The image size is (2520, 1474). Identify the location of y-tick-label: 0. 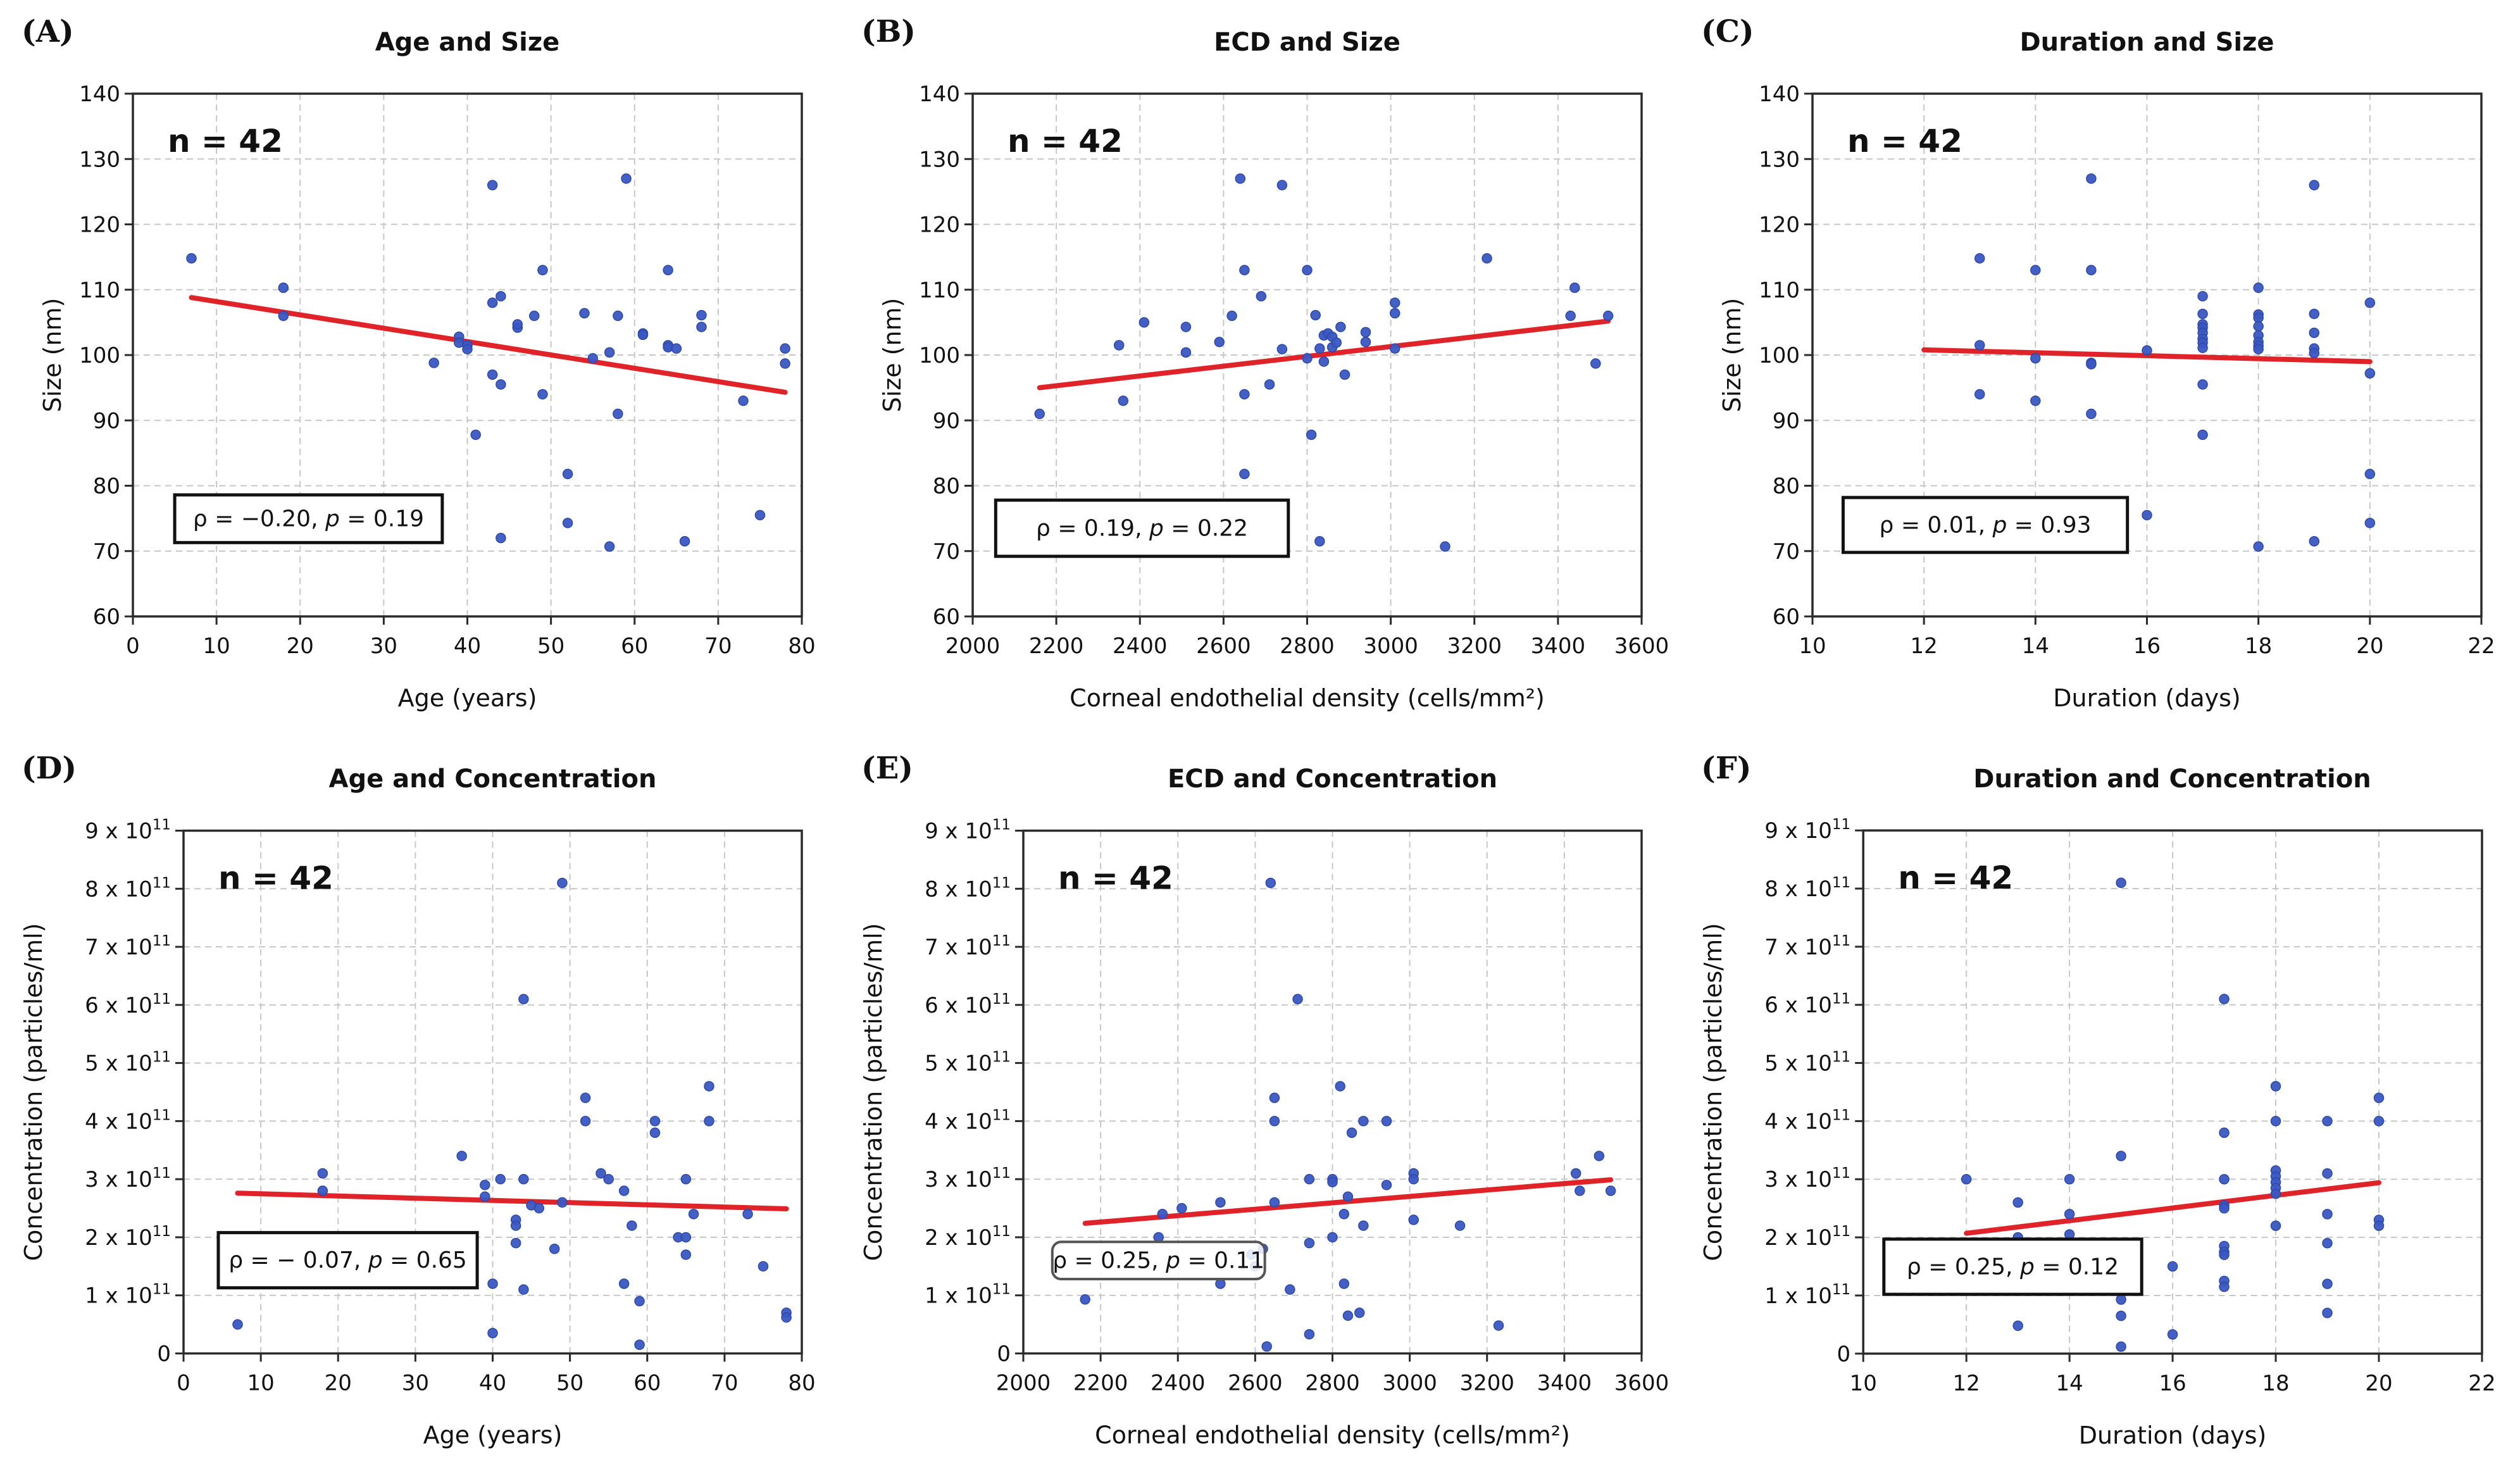
(1004, 1355).